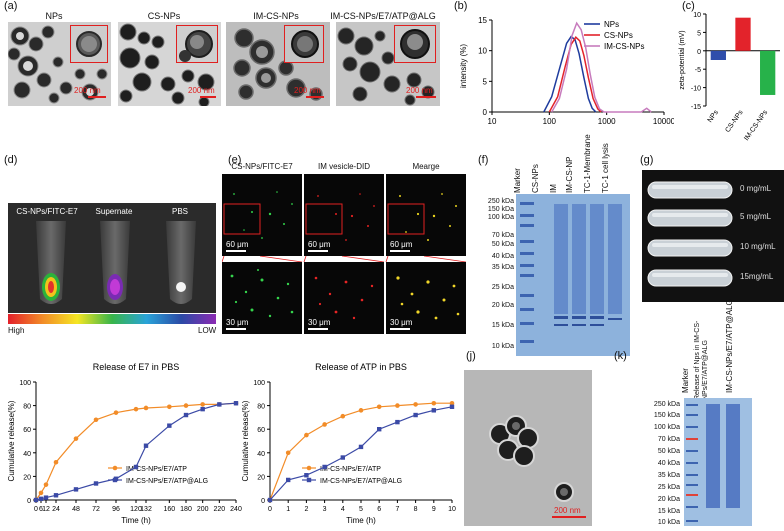 This screenshot has height=531, width=784. What do you see at coordinates (361, 509) in the screenshot?
I see `i-x-tick-label: 5` at bounding box center [361, 509].